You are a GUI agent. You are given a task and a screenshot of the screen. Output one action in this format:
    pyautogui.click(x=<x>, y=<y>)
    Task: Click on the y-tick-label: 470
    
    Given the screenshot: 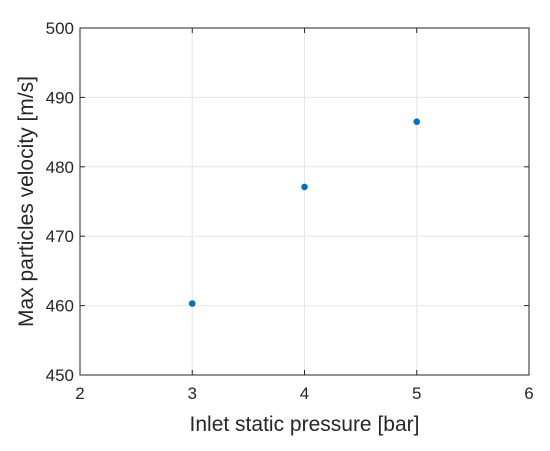 What is the action you would take?
    pyautogui.click(x=60, y=236)
    